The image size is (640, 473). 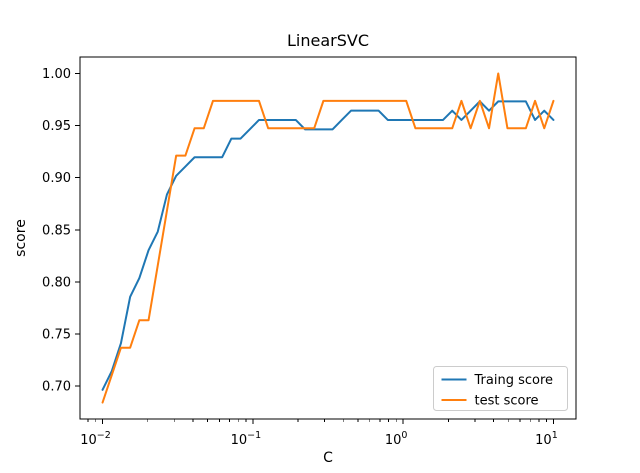 I want to click on x-tick-label: 10⁰, so click(x=396, y=439).